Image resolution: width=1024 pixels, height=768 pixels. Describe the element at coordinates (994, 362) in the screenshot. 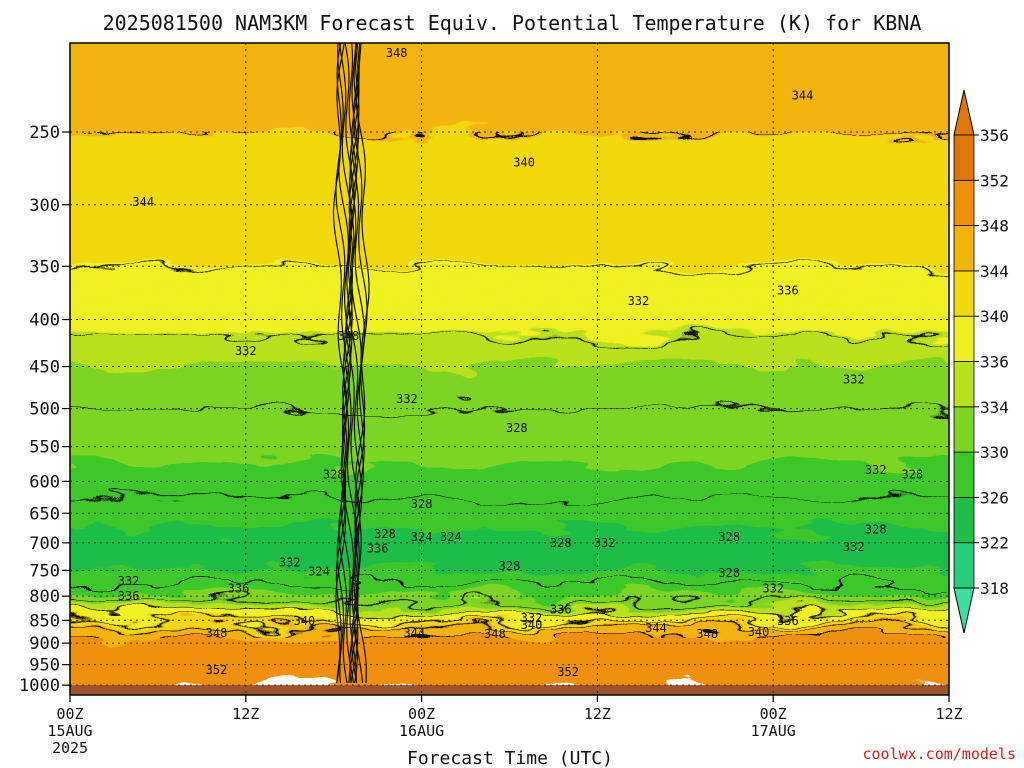

I see `colorbar-label: 336` at that location.